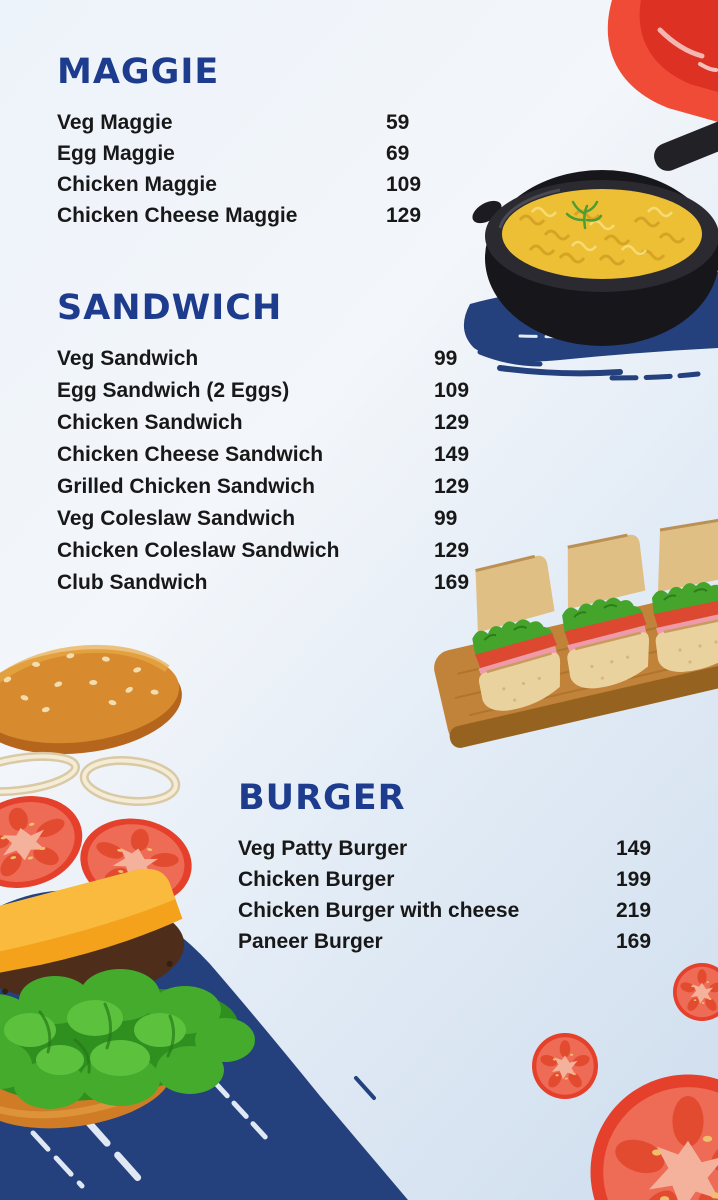 The width and height of the screenshot is (718, 1200). I want to click on item-name: Grilled Chicken Sandwich, so click(186, 486).